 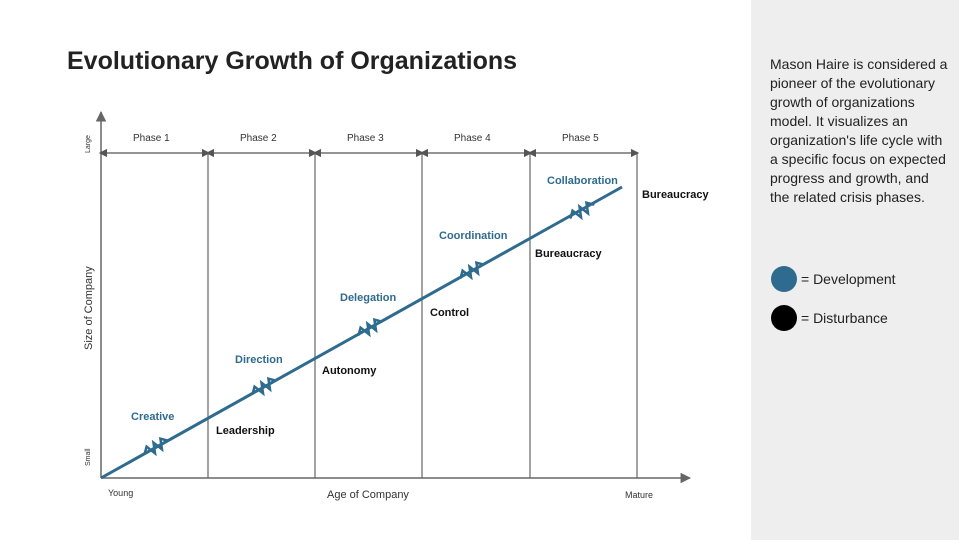 What do you see at coordinates (258, 138) in the screenshot?
I see `phase-label-2: Phase 2` at bounding box center [258, 138].